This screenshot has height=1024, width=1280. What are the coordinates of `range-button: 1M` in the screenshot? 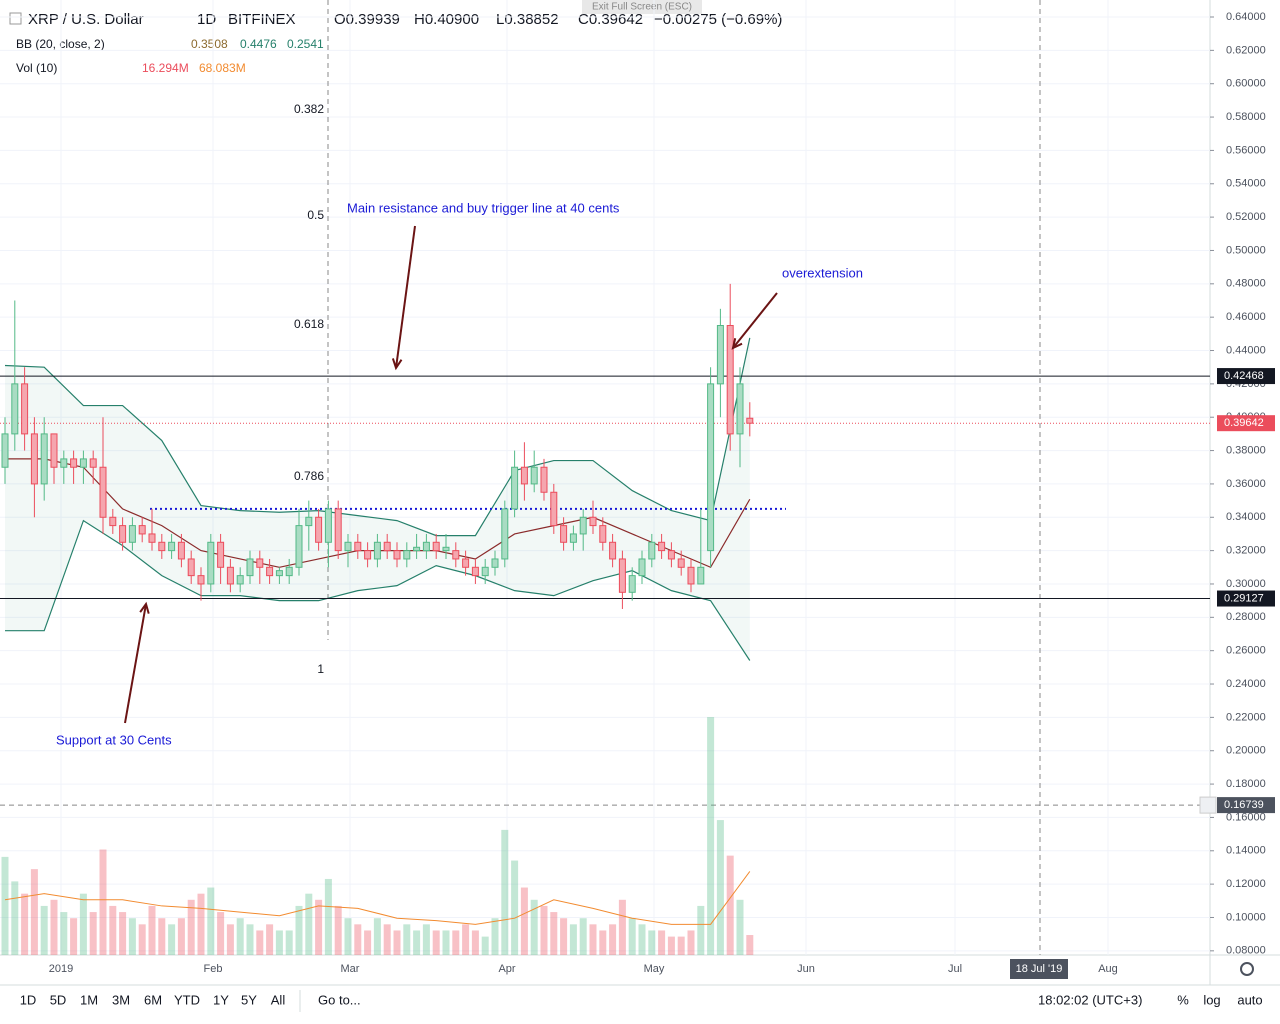 It's located at (89, 999).